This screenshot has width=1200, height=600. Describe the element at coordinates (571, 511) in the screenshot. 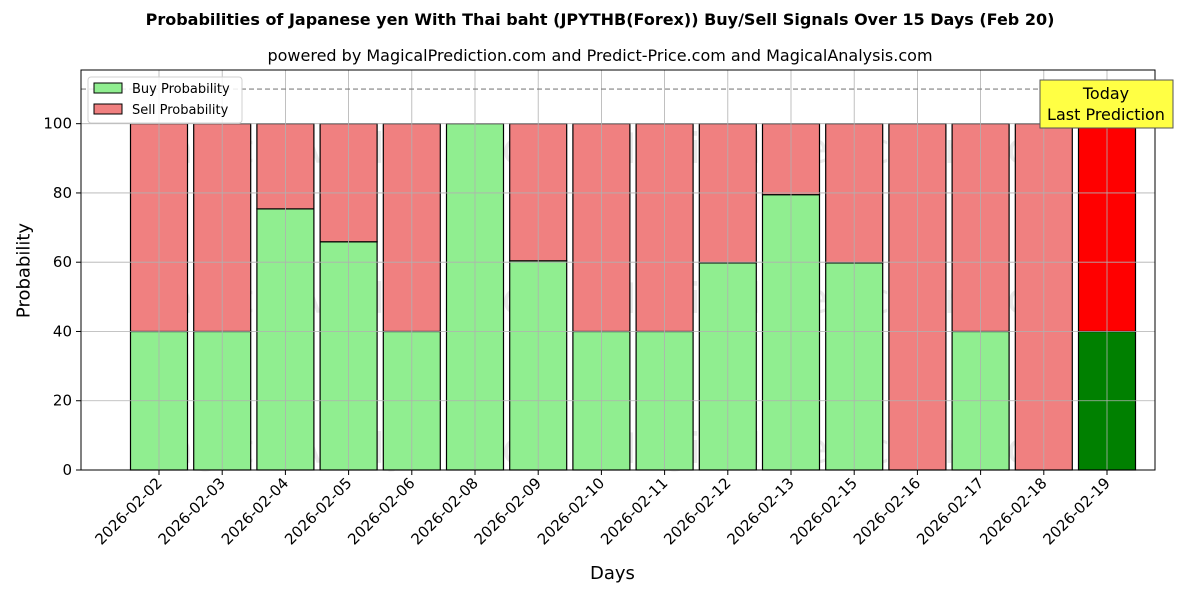

I see `x-tick-label: 2026-02-10` at that location.